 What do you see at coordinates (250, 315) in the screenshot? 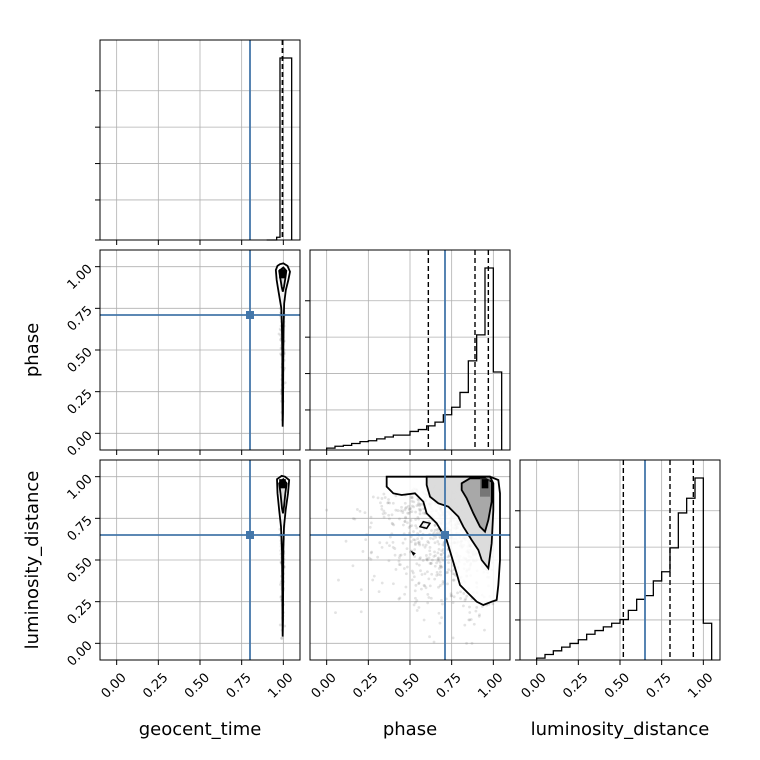
I see `truth-marker` at bounding box center [250, 315].